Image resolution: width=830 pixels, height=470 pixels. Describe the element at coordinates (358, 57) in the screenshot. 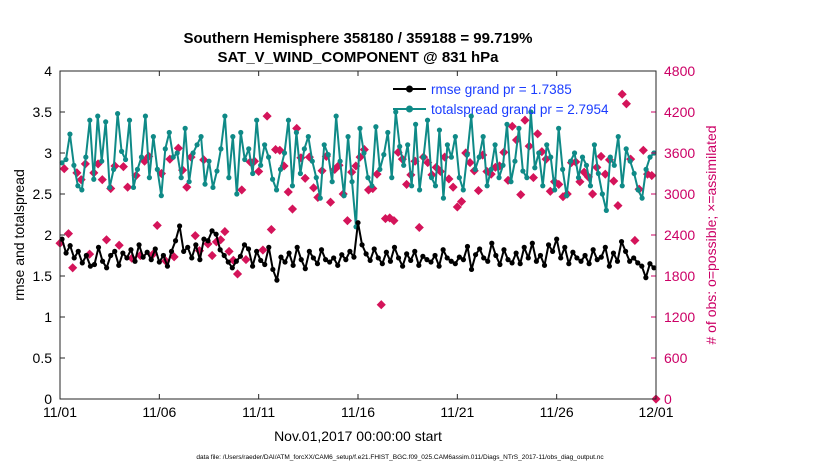

I see `chart-title-line2: SAT_V_WIND_COMPONENT @ 831 hPa` at that location.